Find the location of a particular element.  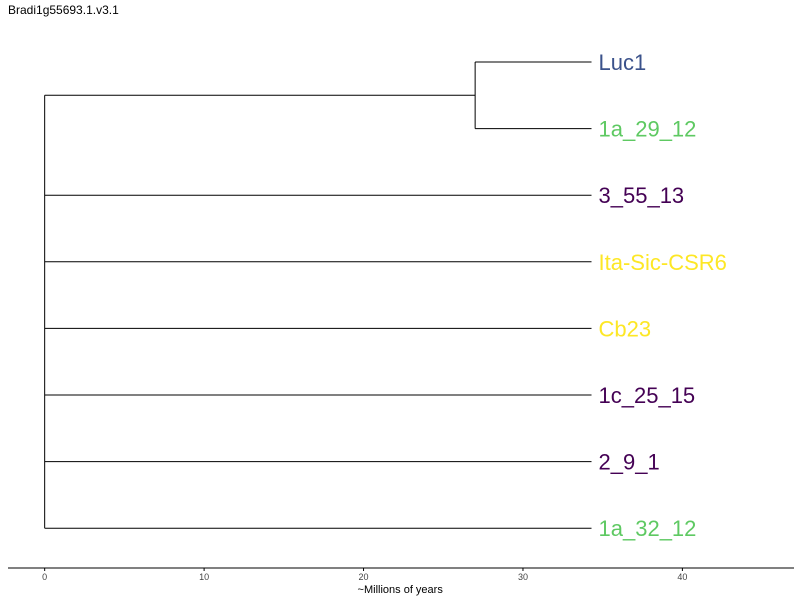

x-axis-label: ~Millions of years is located at coordinates (401, 590).